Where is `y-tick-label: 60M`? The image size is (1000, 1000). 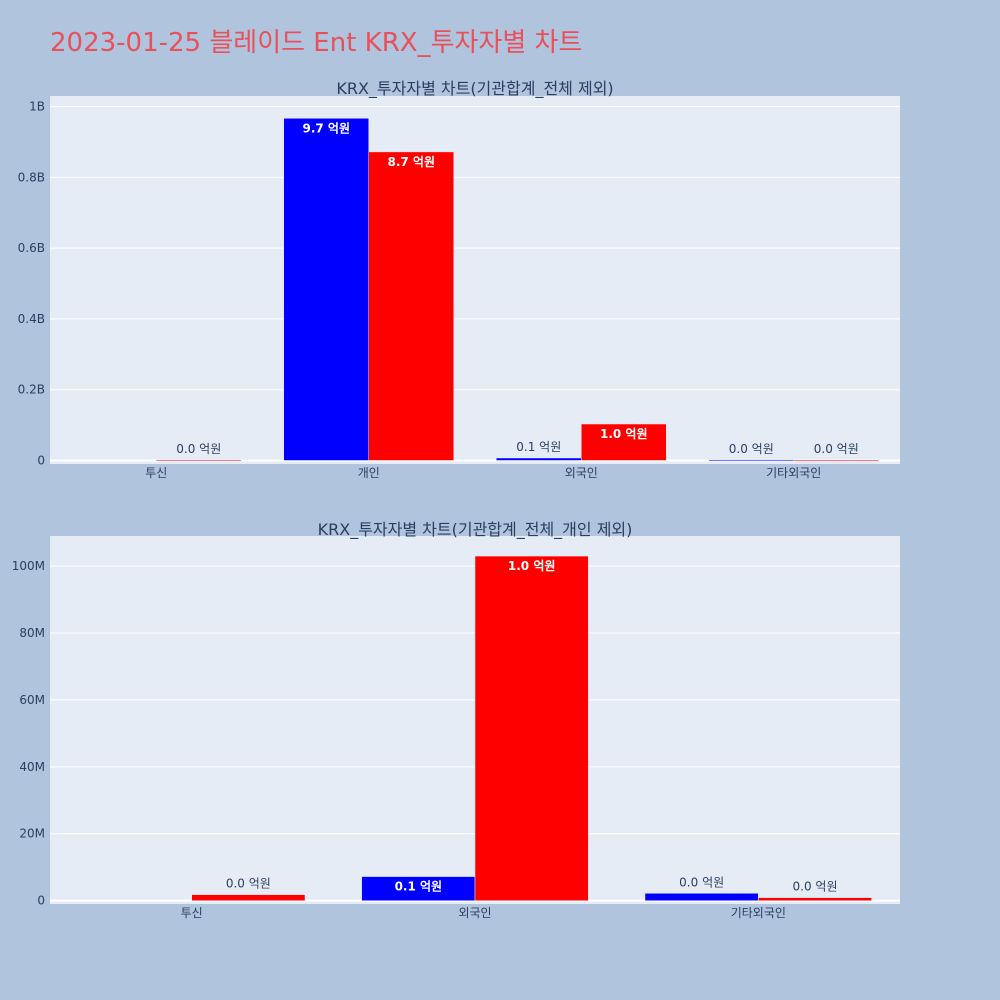 y-tick-label: 60M is located at coordinates (32, 700).